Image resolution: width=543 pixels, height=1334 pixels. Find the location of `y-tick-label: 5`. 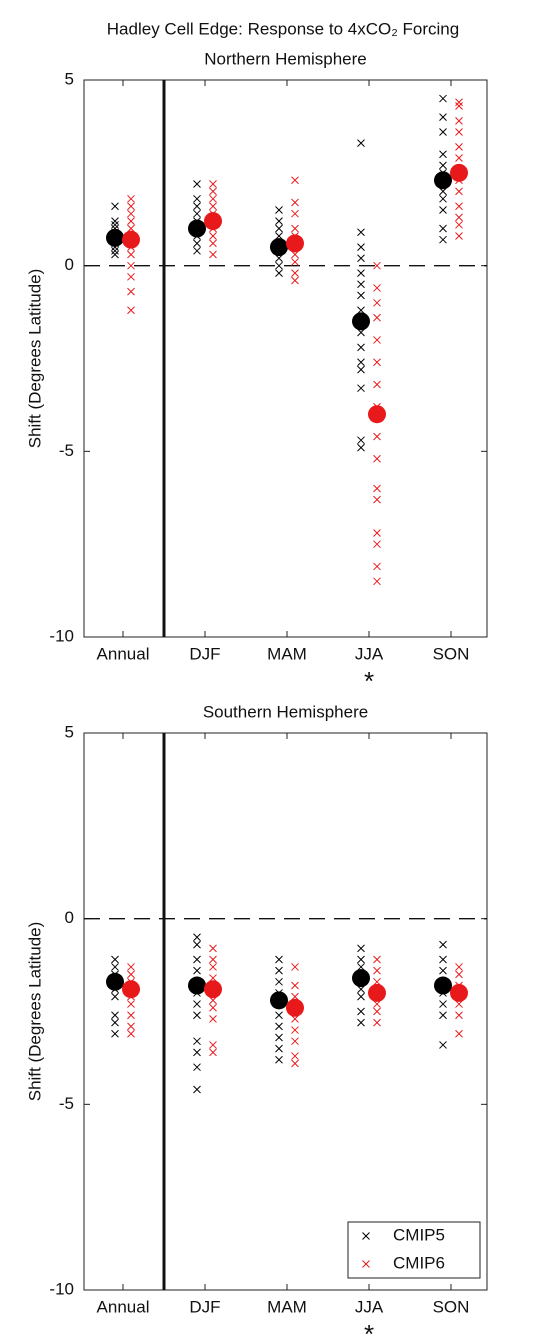

y-tick-label: 5 is located at coordinates (69, 78).